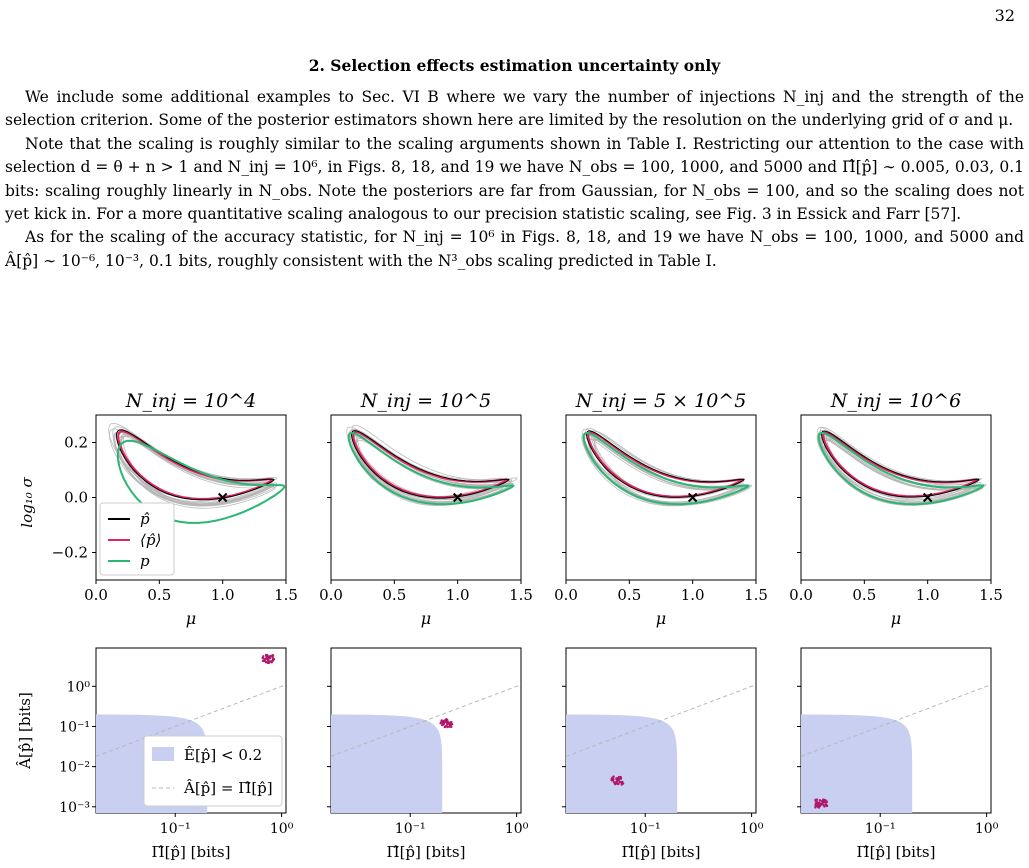 The height and width of the screenshot is (868, 1029). I want to click on y-tick-label: 10⁰, so click(79, 687).